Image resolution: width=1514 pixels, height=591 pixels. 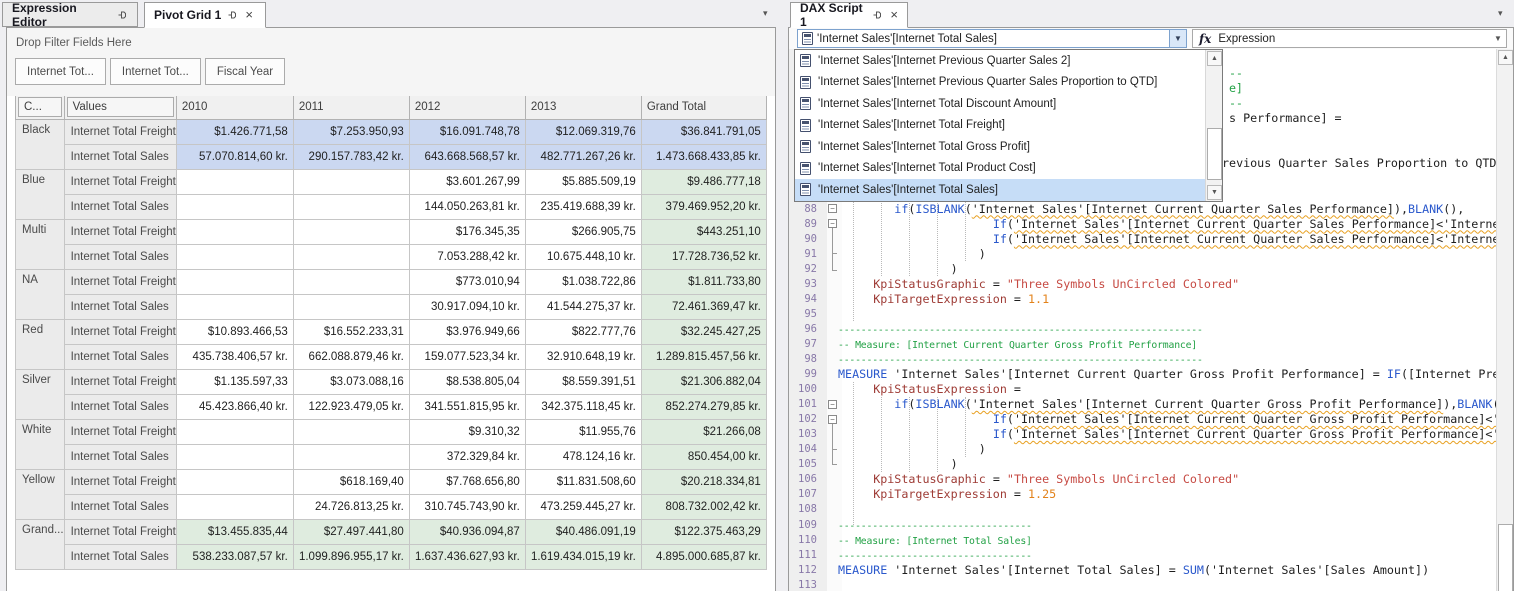 What do you see at coordinates (703, 106) in the screenshot?
I see `pivot-column-header: Grand Total` at bounding box center [703, 106].